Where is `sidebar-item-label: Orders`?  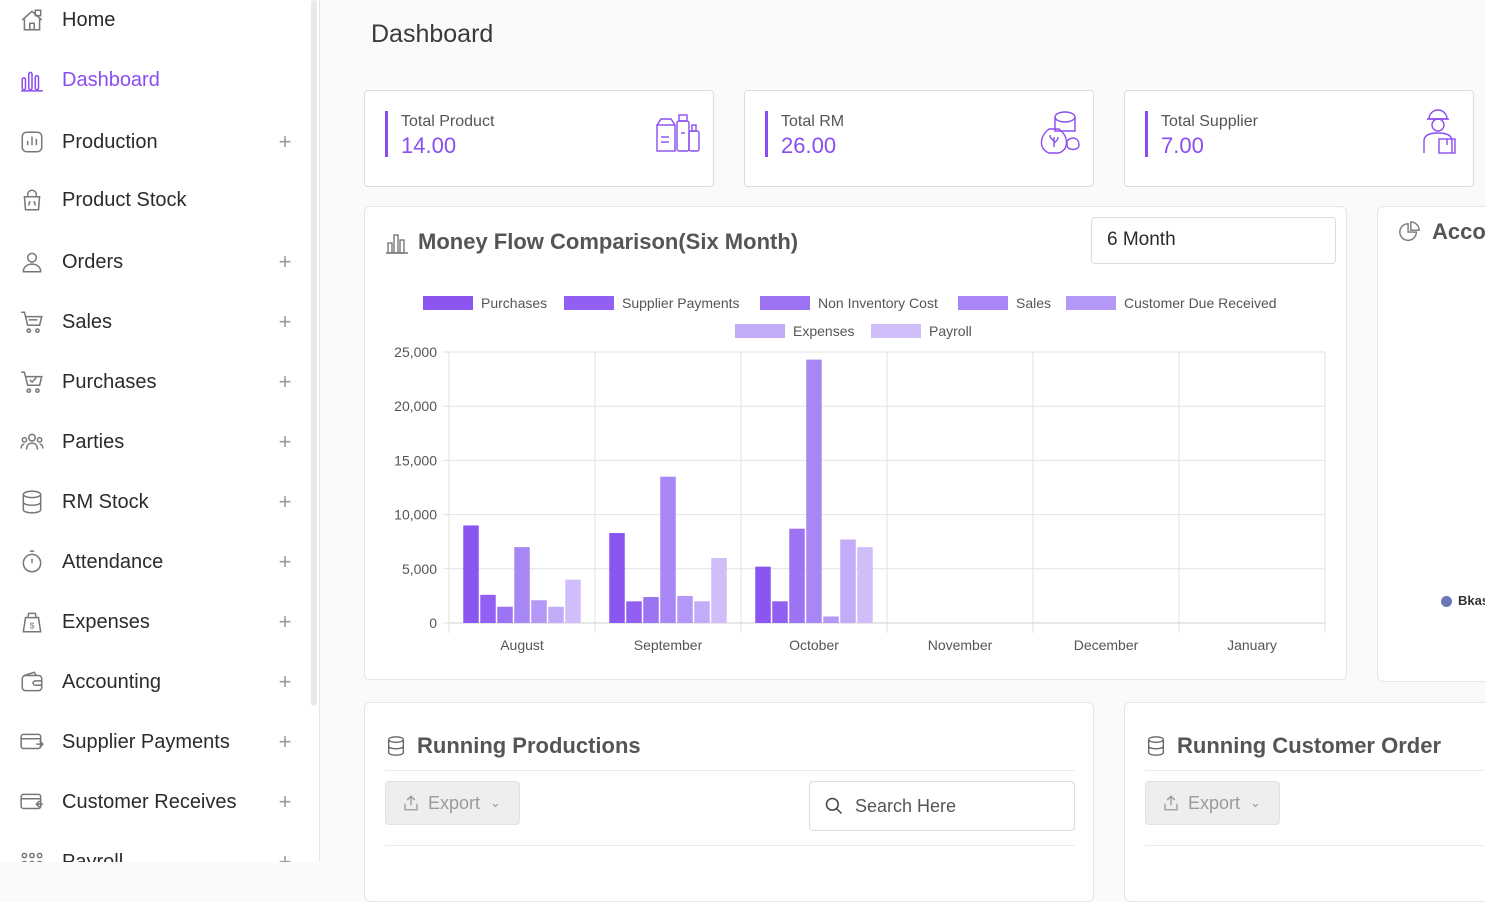 sidebar-item-label: Orders is located at coordinates (93, 261).